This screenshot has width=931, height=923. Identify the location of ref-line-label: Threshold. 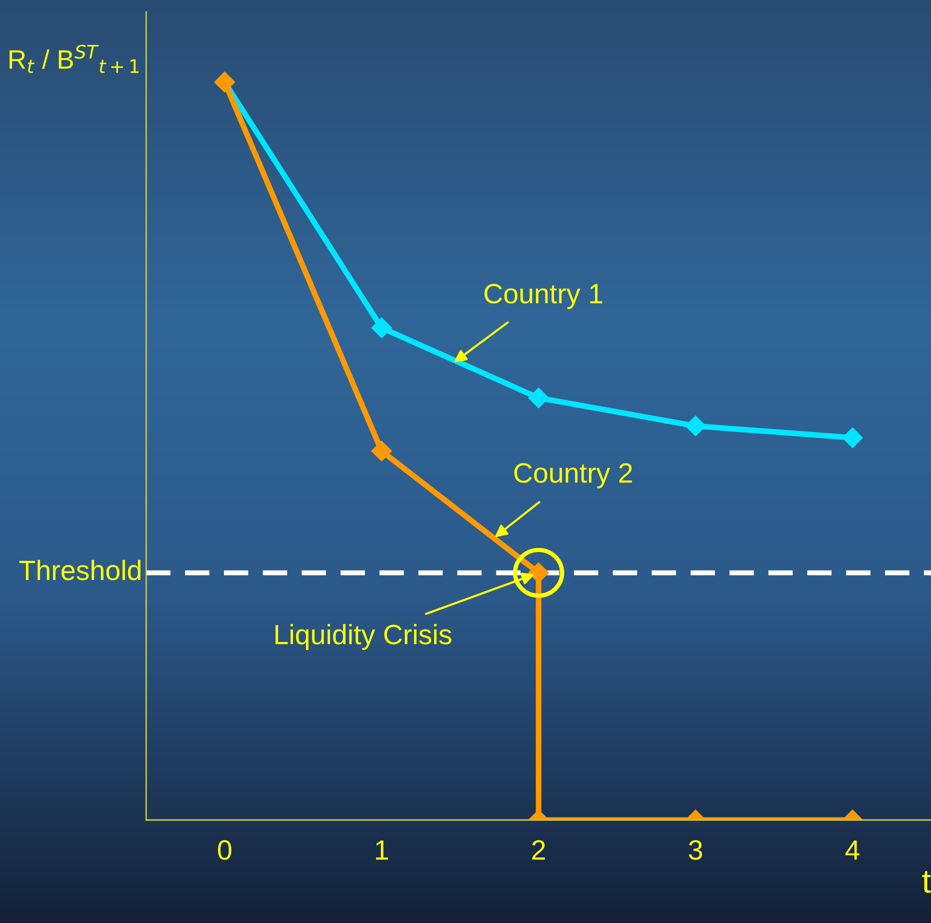
(79, 570).